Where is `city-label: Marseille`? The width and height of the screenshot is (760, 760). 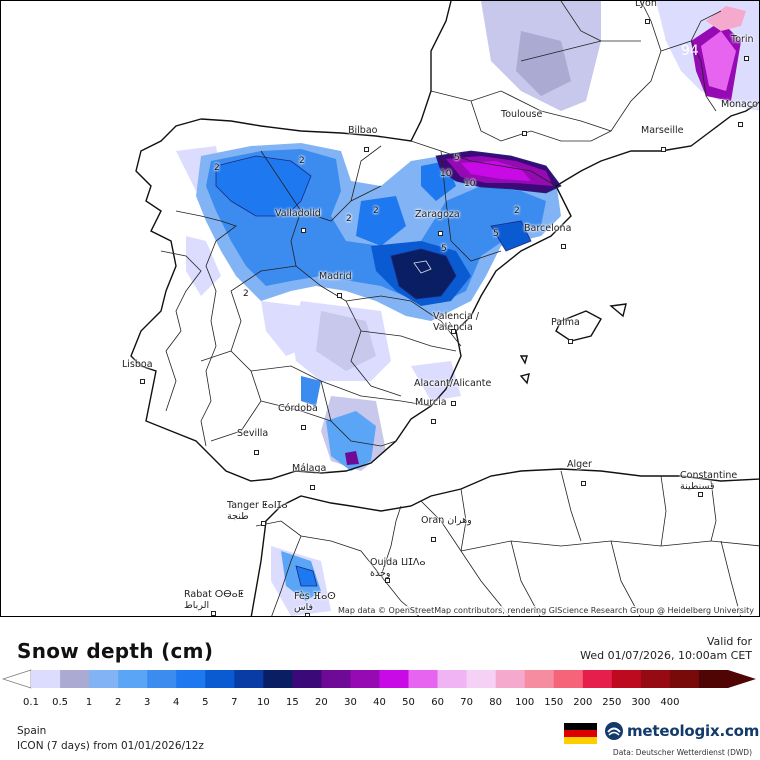 city-label: Marseille is located at coordinates (662, 130).